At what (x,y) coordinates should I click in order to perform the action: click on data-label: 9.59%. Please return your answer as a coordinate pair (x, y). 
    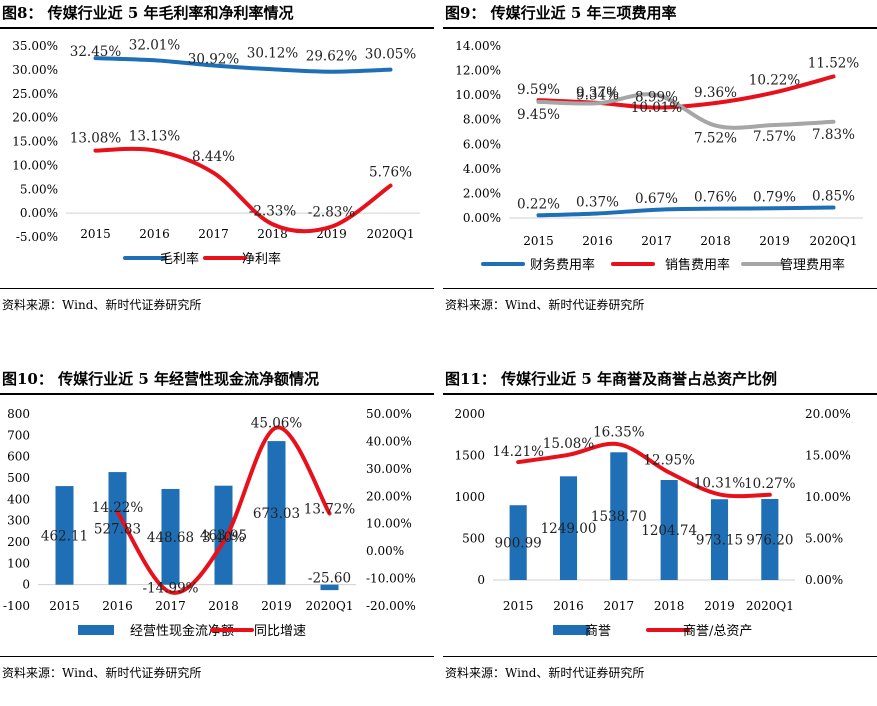
    Looking at the image, I should click on (538, 90).